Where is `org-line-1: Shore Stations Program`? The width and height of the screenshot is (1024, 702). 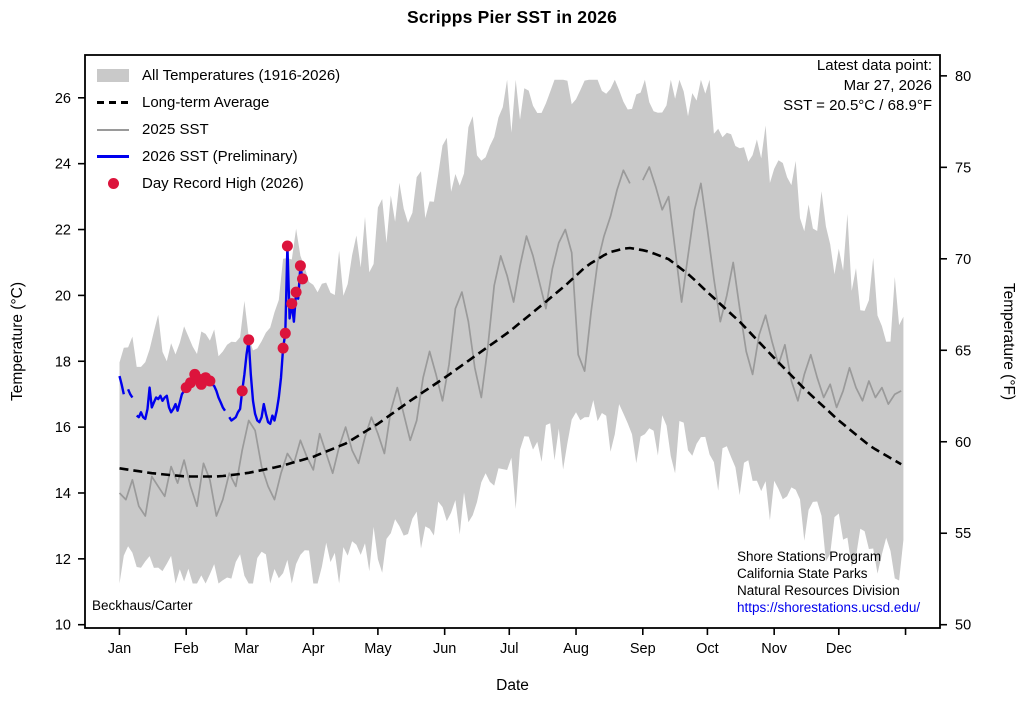 org-line-1: Shore Stations Program is located at coordinates (809, 556).